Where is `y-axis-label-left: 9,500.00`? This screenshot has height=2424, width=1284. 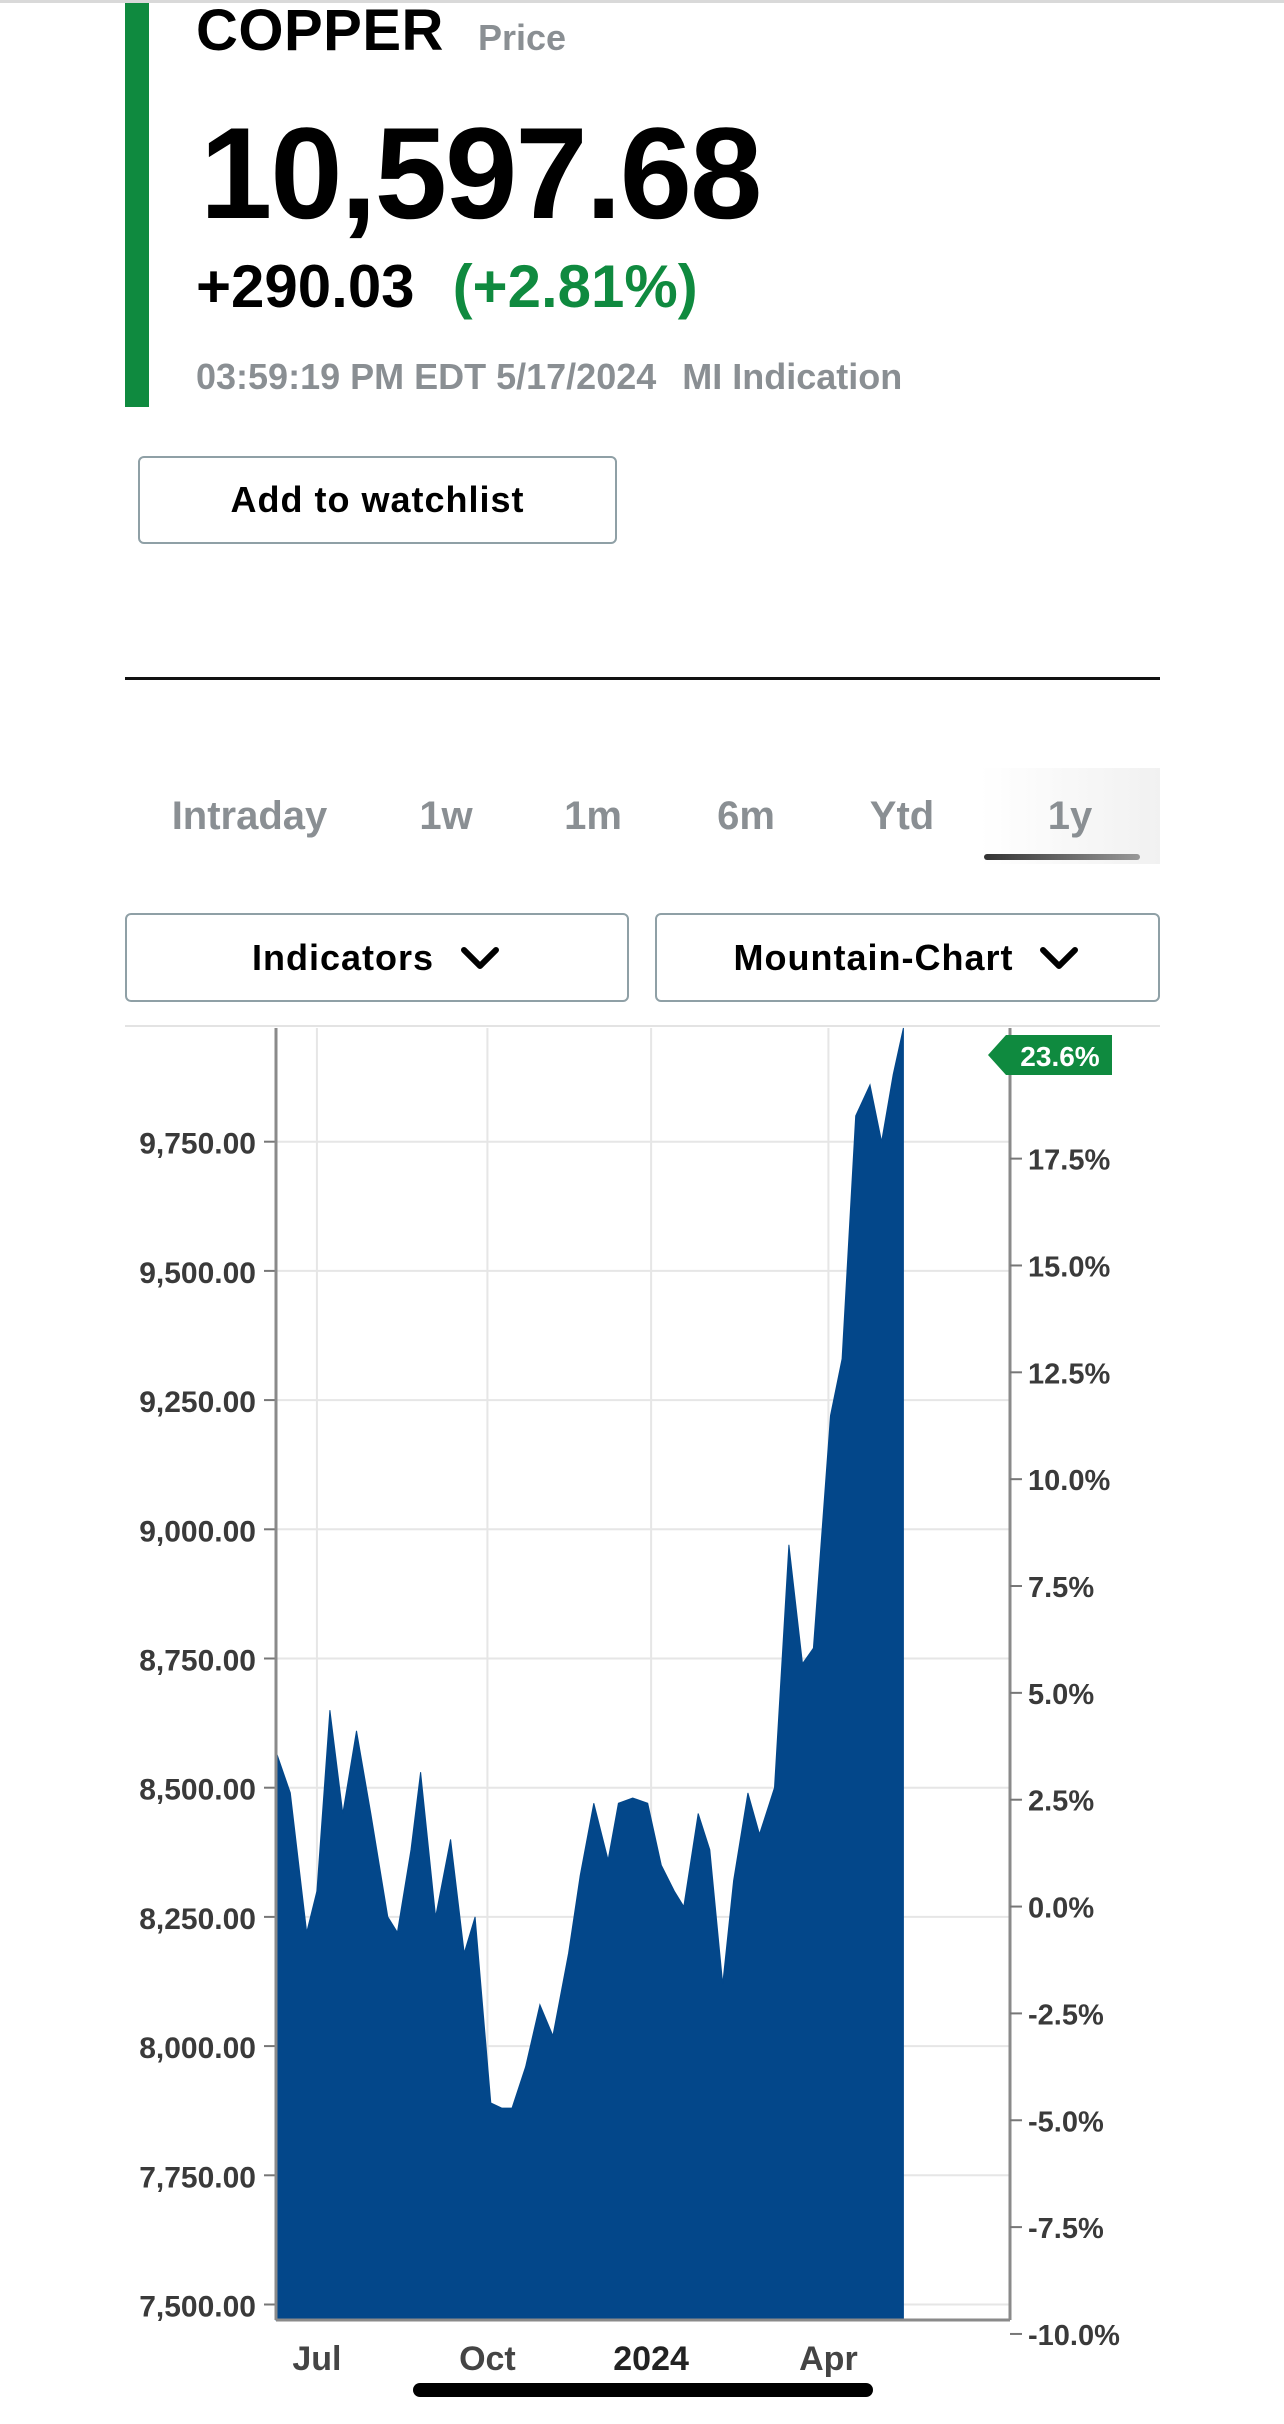 y-axis-label-left: 9,500.00 is located at coordinates (197, 1273).